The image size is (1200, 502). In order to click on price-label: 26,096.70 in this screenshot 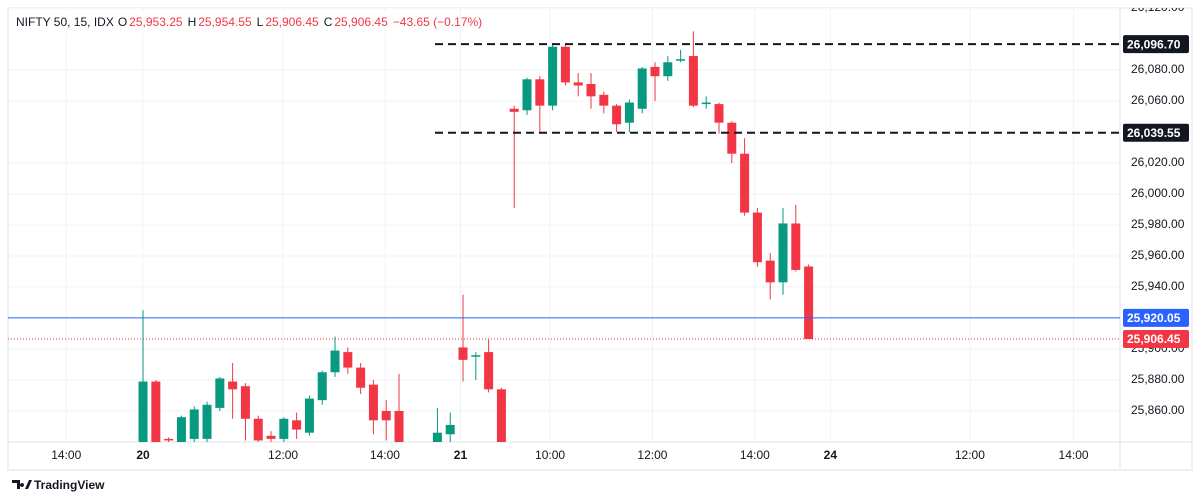, I will do `click(1154, 44)`.